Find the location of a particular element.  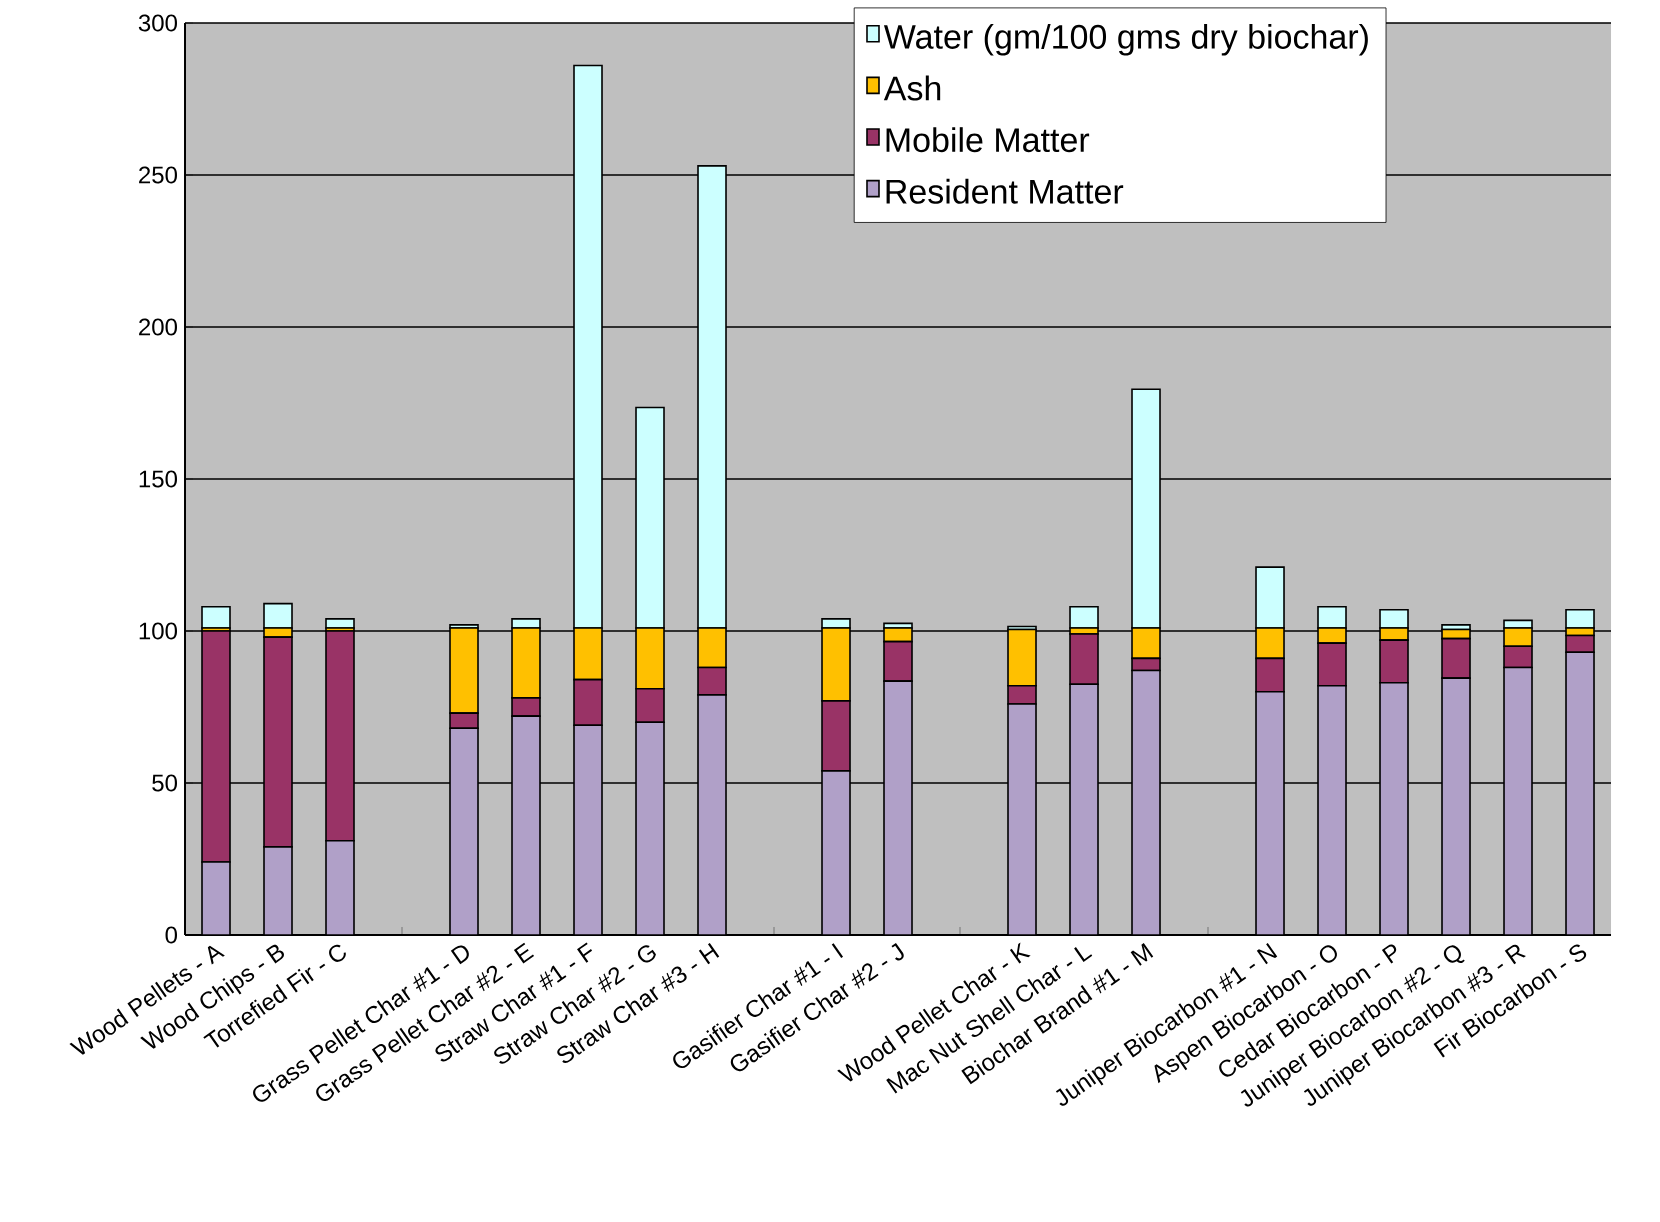

legend-label: Mobile Matter is located at coordinates (988, 140).